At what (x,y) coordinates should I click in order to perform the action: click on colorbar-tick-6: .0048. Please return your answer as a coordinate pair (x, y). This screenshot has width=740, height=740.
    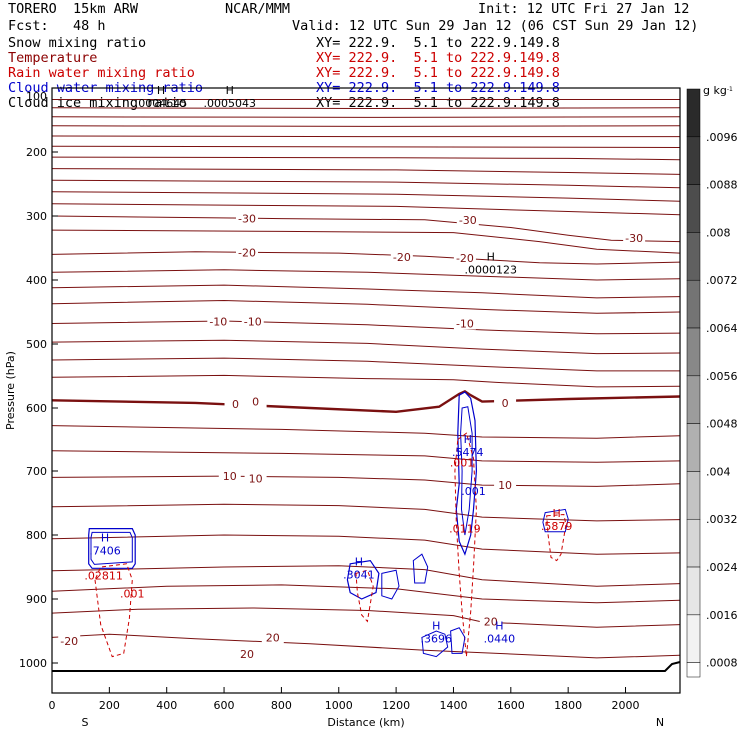
    Looking at the image, I should click on (722, 424).